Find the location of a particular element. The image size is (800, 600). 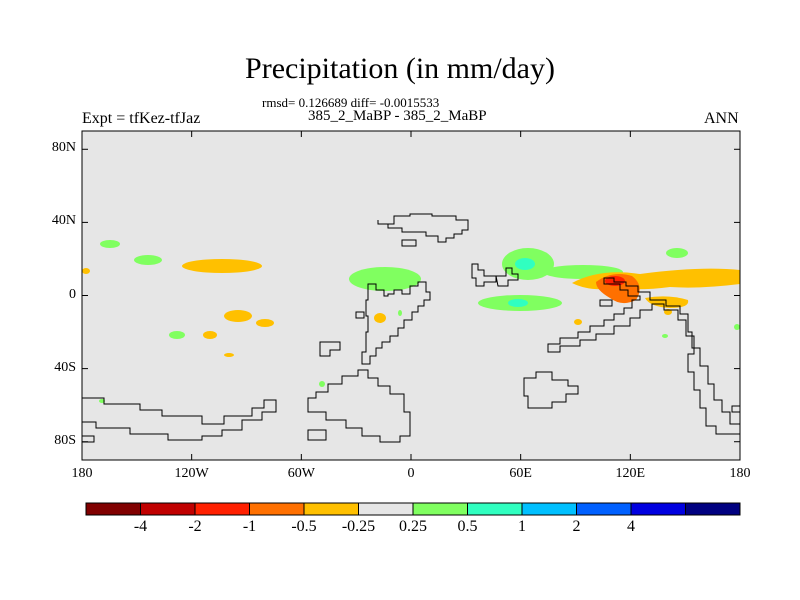

lon-tick-label: 120E is located at coordinates (630, 473).